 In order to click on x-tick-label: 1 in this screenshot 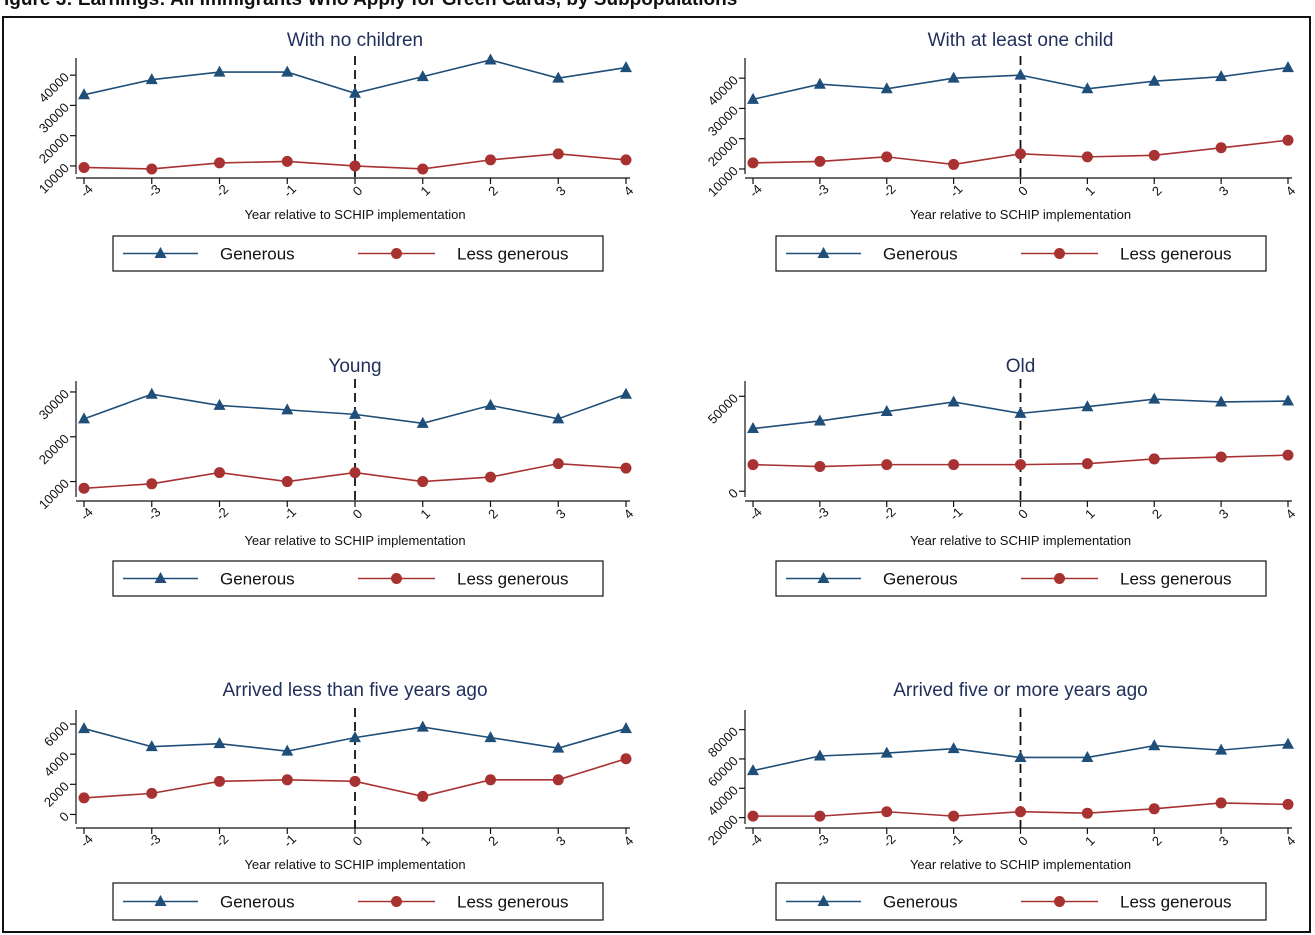, I will do `click(1090, 191)`.